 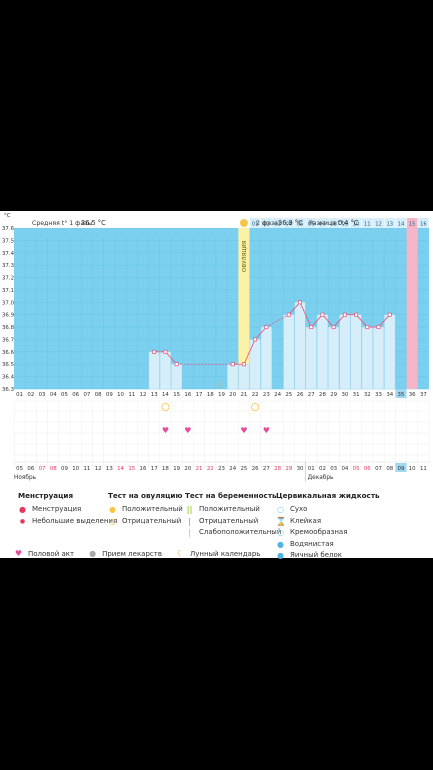 What do you see at coordinates (30, 469) in the screenshot?
I see `date-label: 06` at bounding box center [30, 469].